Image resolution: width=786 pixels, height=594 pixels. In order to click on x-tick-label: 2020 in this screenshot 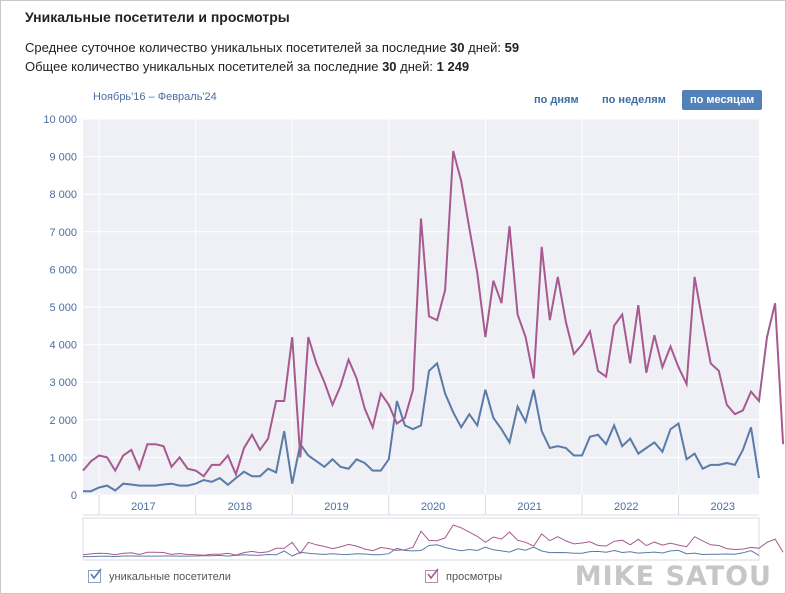, I will do `click(433, 507)`.